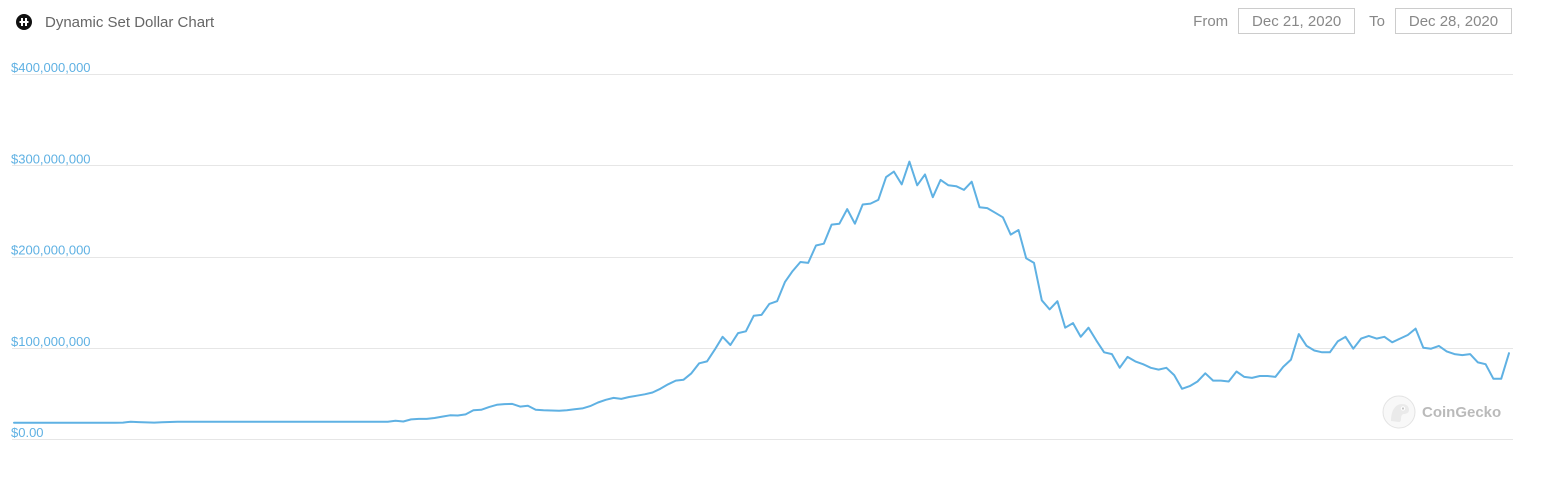 The width and height of the screenshot is (1559, 498). I want to click on dsd-token-icon, so click(24, 22).